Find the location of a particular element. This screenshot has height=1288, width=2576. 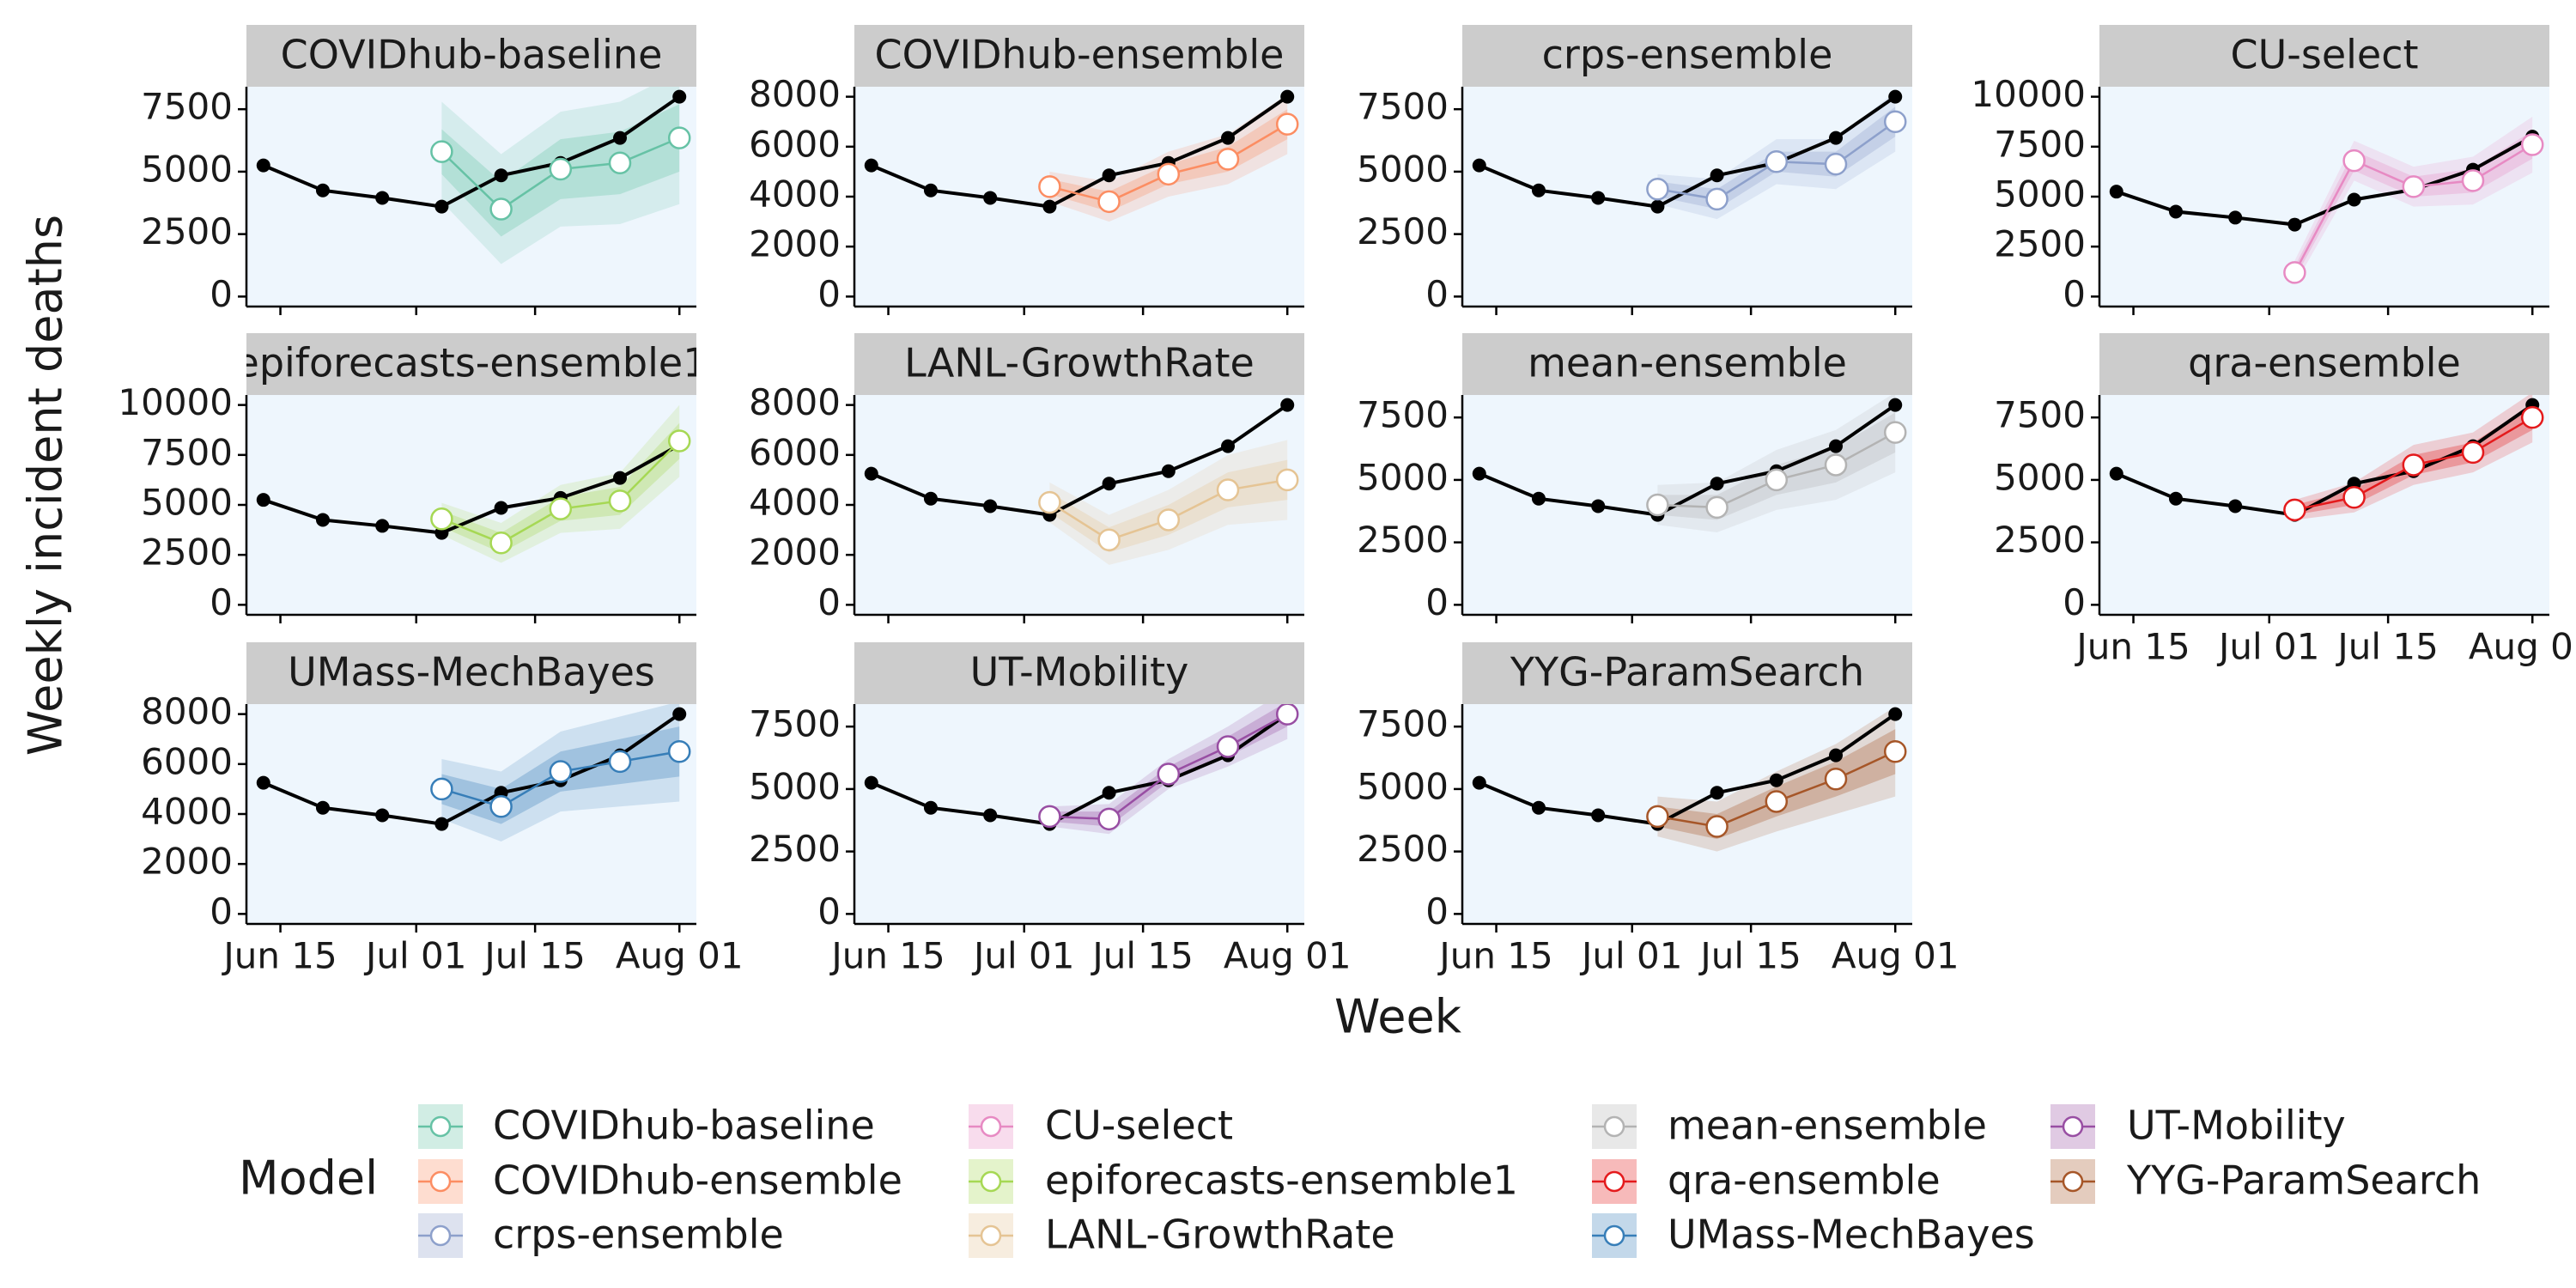

strip-label: YYG-ParamSearch is located at coordinates (1687, 673).